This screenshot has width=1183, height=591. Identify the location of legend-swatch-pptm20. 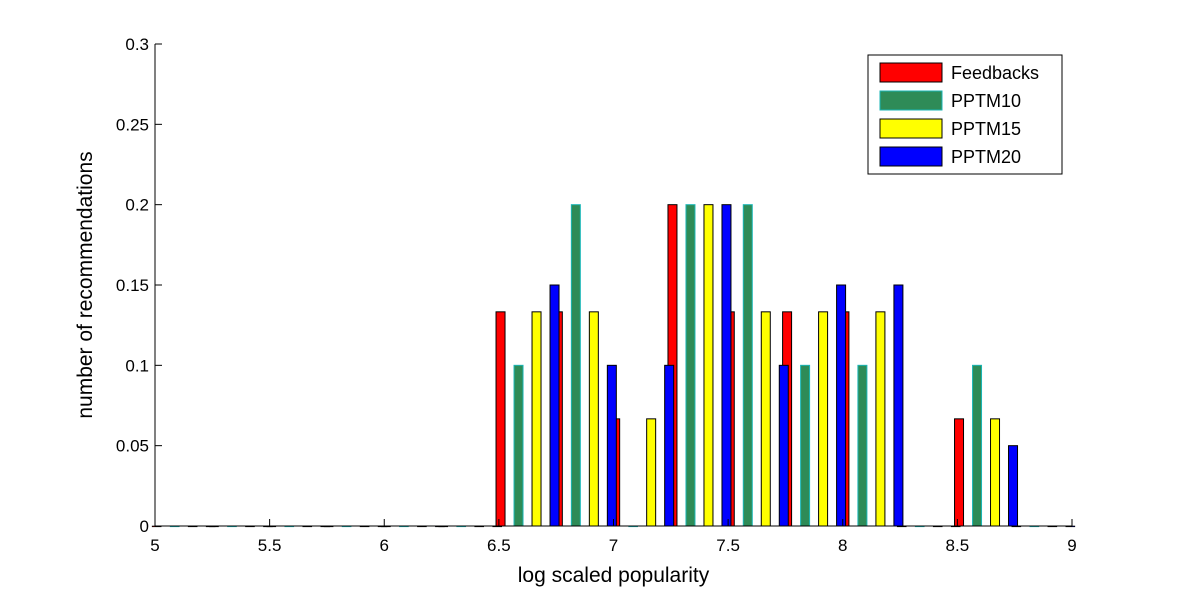
(911, 156).